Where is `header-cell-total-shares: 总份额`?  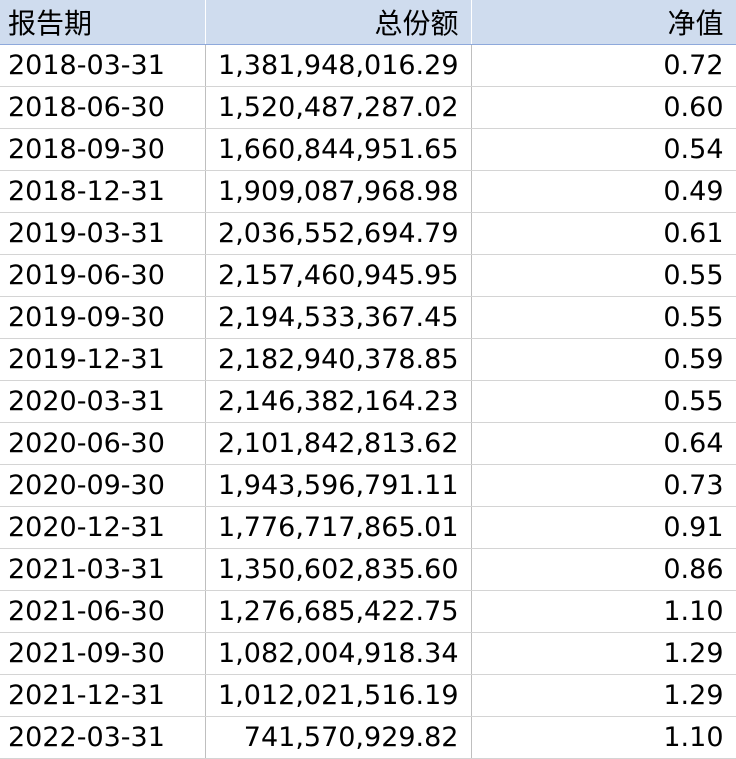 header-cell-total-shares: 总份额 is located at coordinates (338, 22).